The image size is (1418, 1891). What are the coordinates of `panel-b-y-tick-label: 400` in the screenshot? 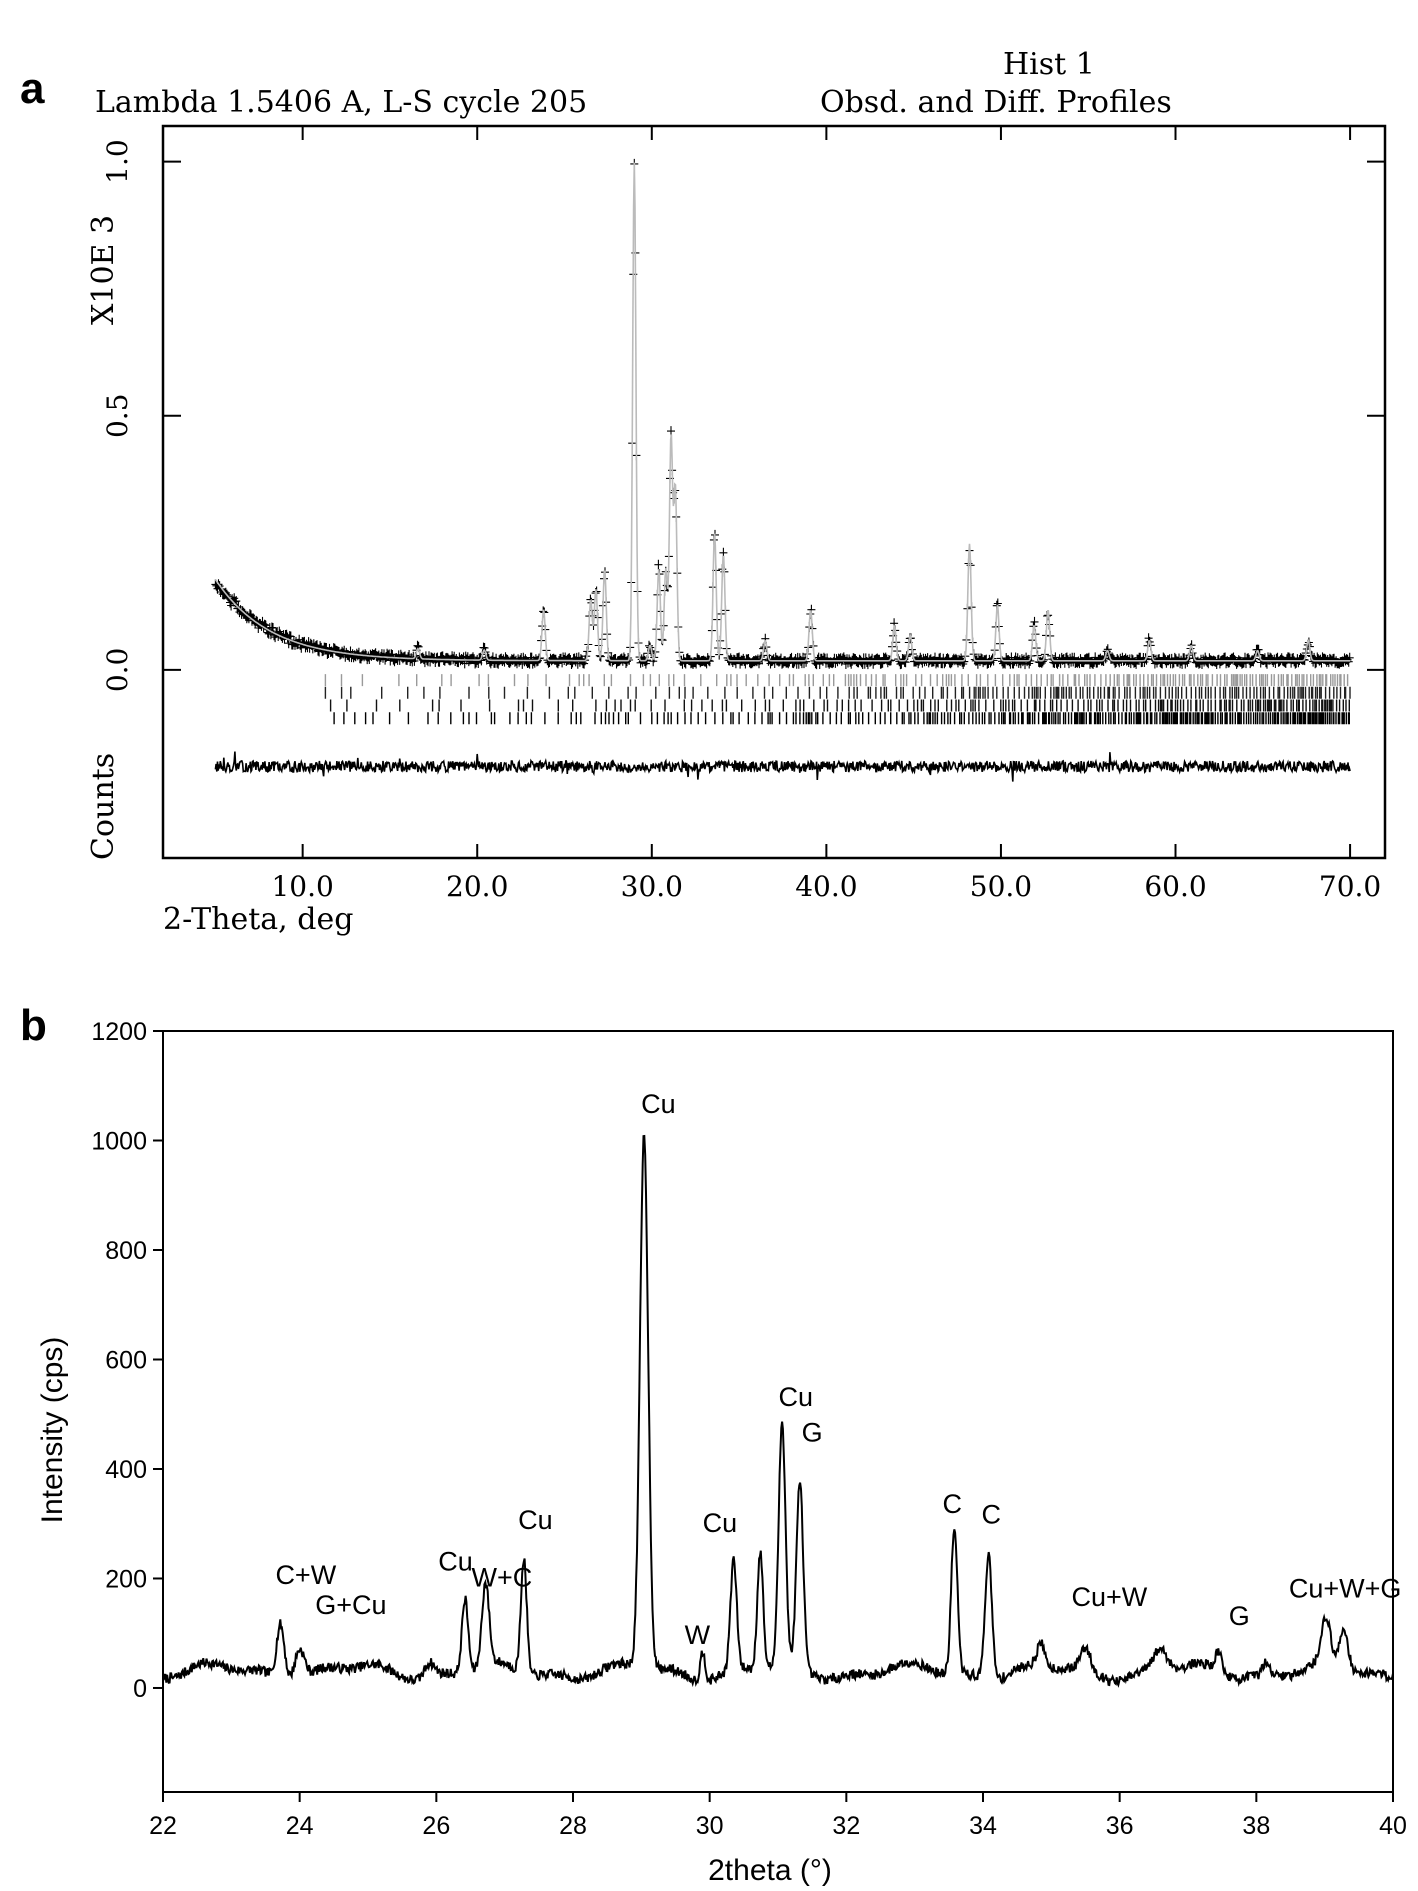 It's located at (126, 1470).